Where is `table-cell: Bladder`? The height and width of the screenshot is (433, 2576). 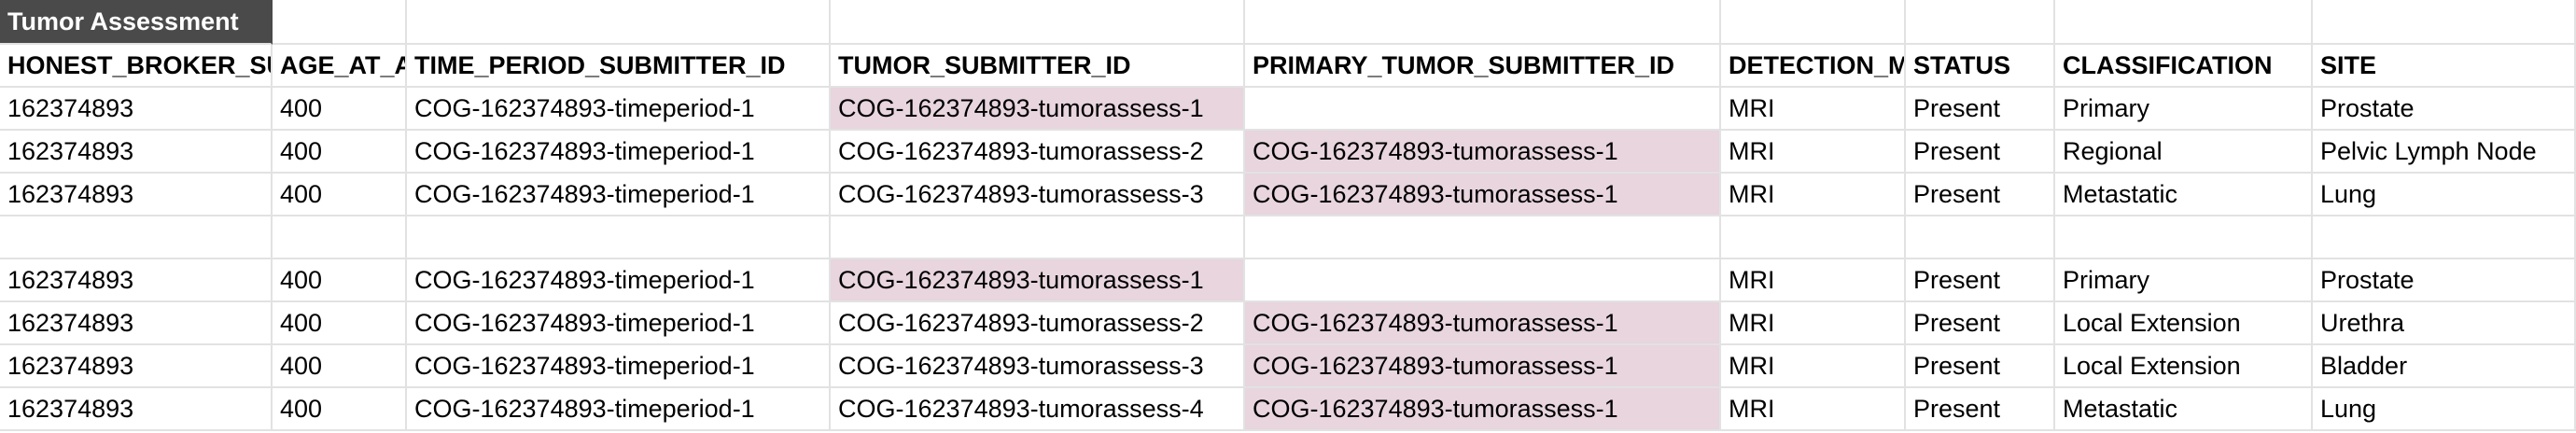
table-cell: Bladder is located at coordinates (2444, 366).